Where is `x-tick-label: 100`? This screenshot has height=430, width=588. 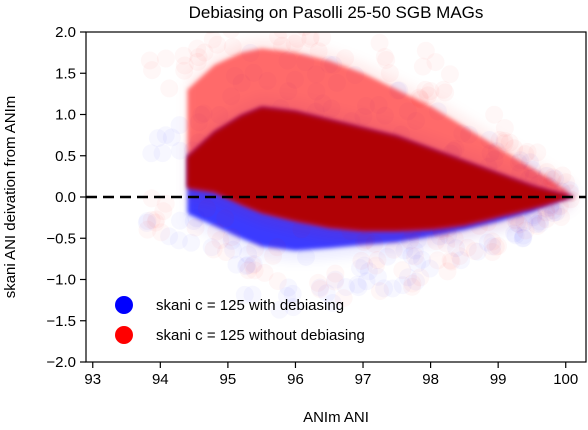
x-tick-label: 100 is located at coordinates (565, 379).